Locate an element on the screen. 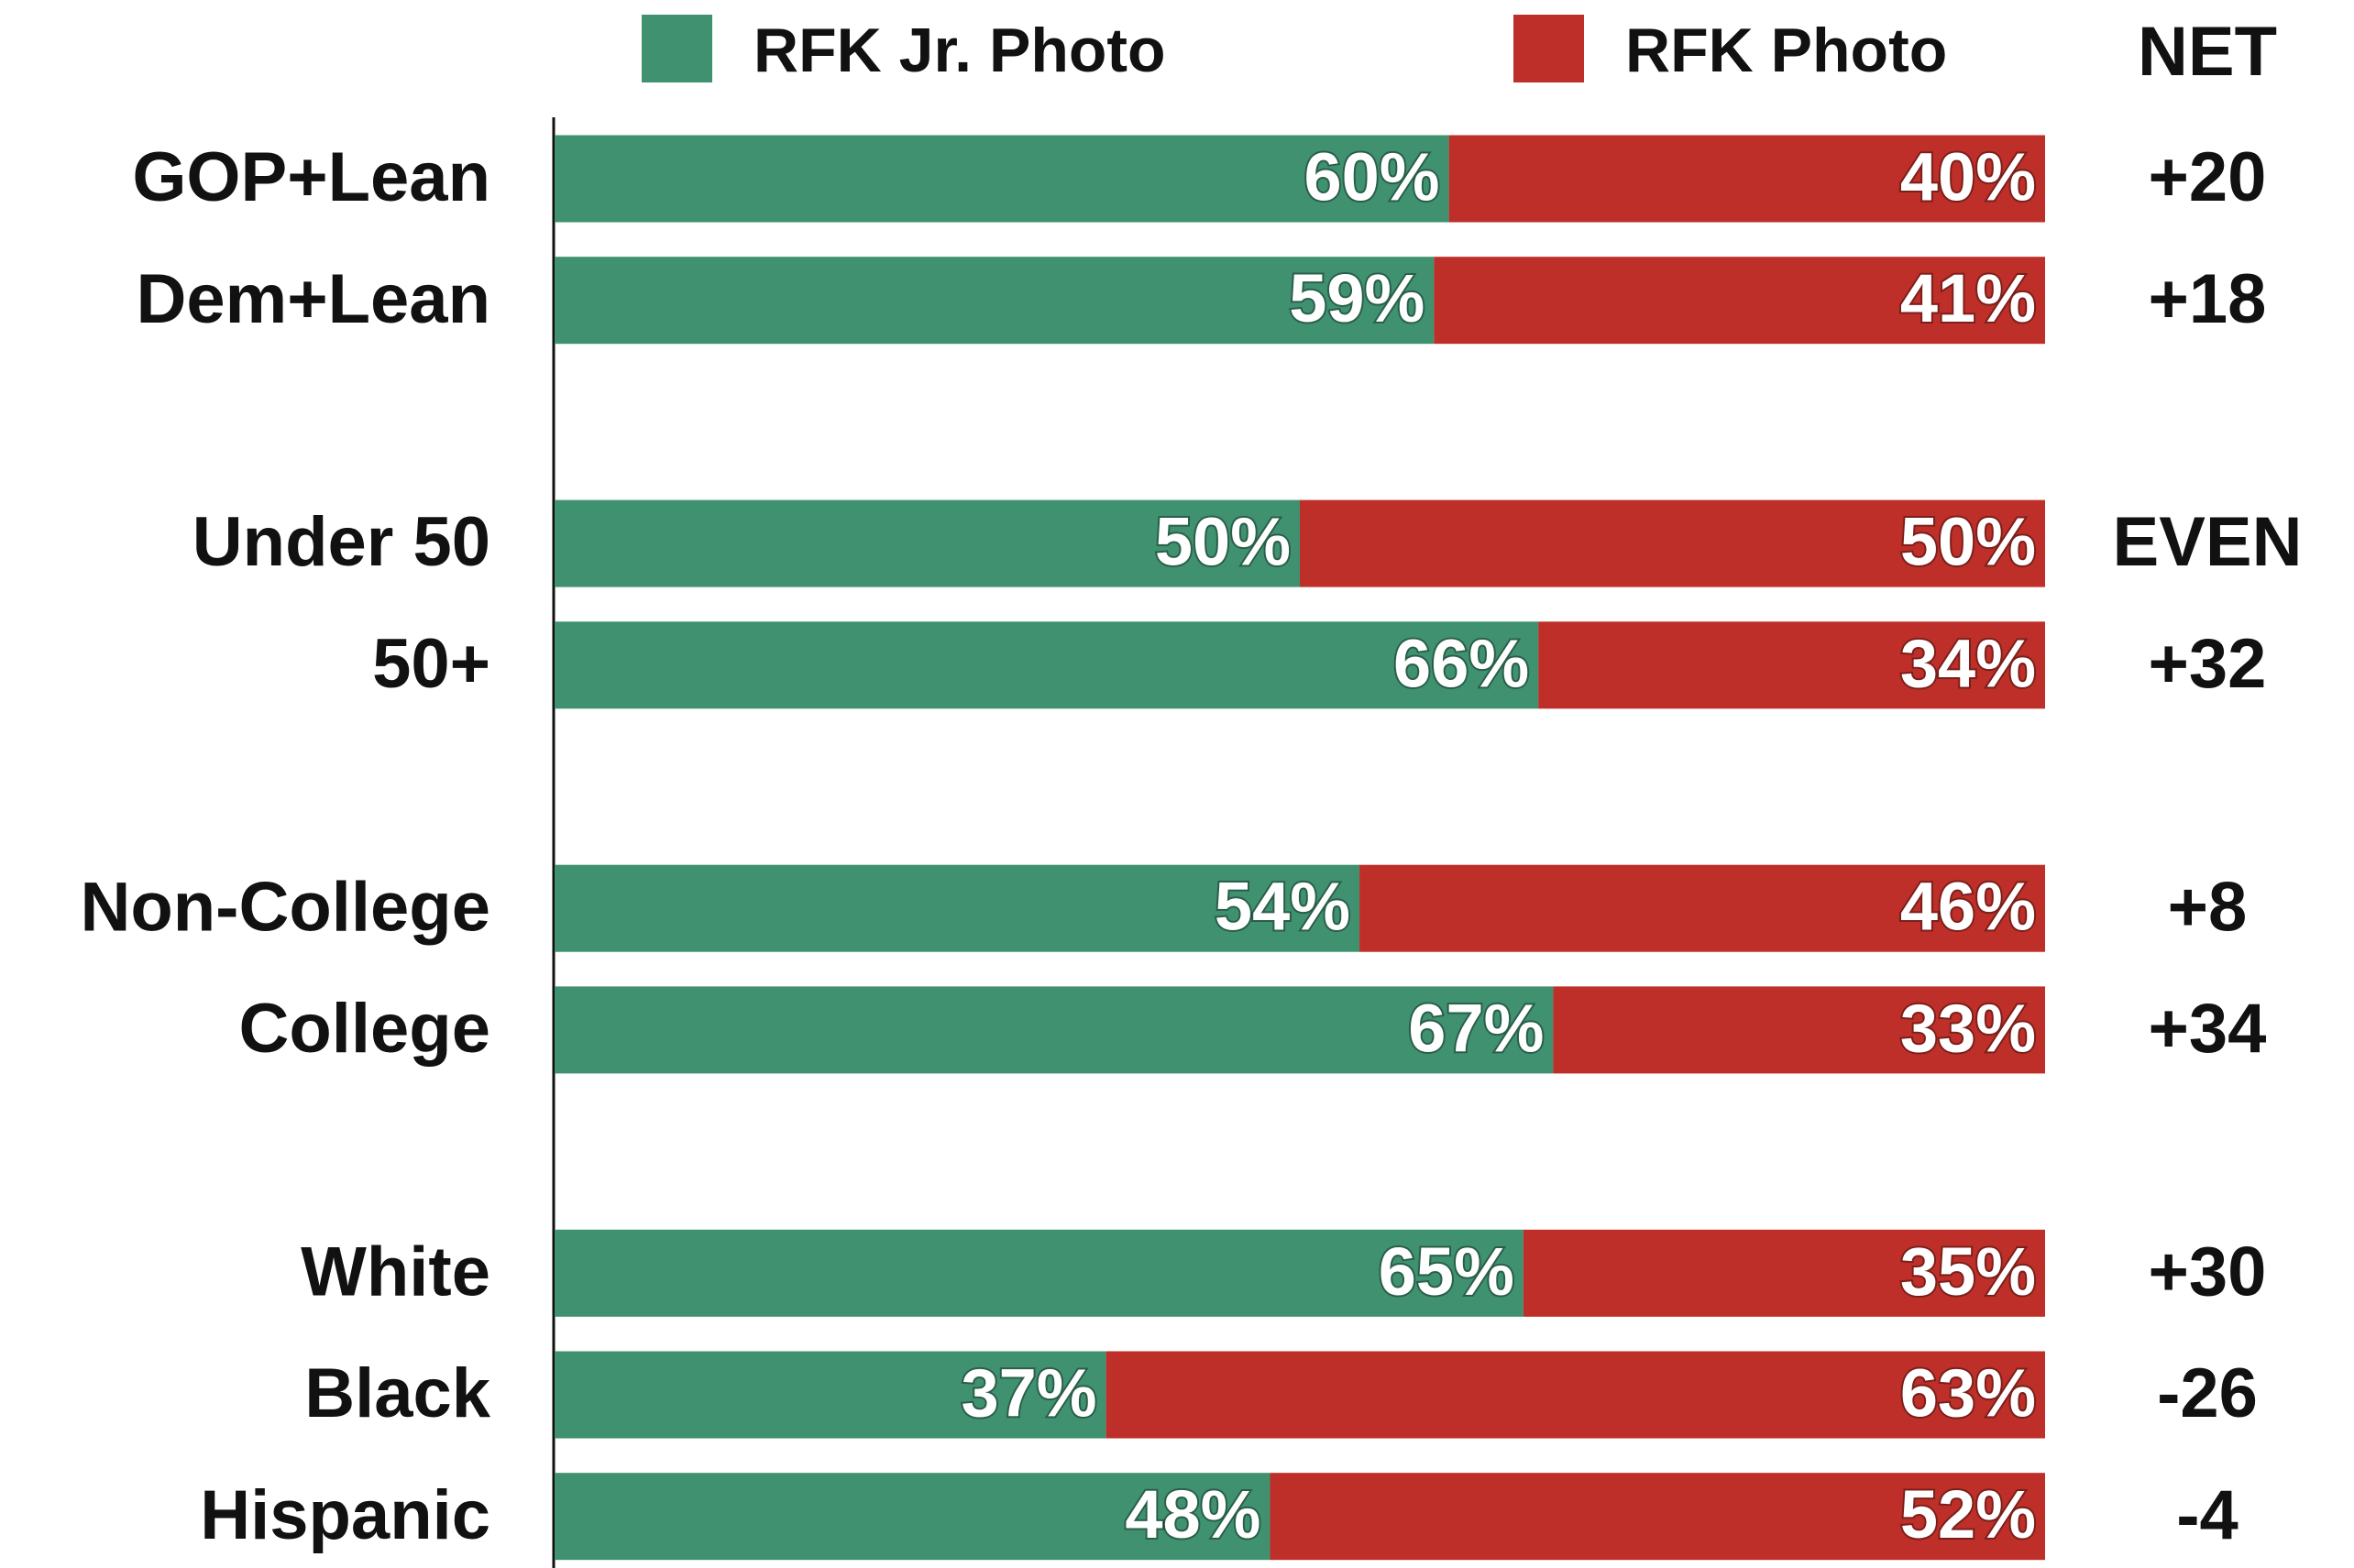 Image resolution: width=2354 pixels, height=1568 pixels. value-label: 63% is located at coordinates (1968, 1393).